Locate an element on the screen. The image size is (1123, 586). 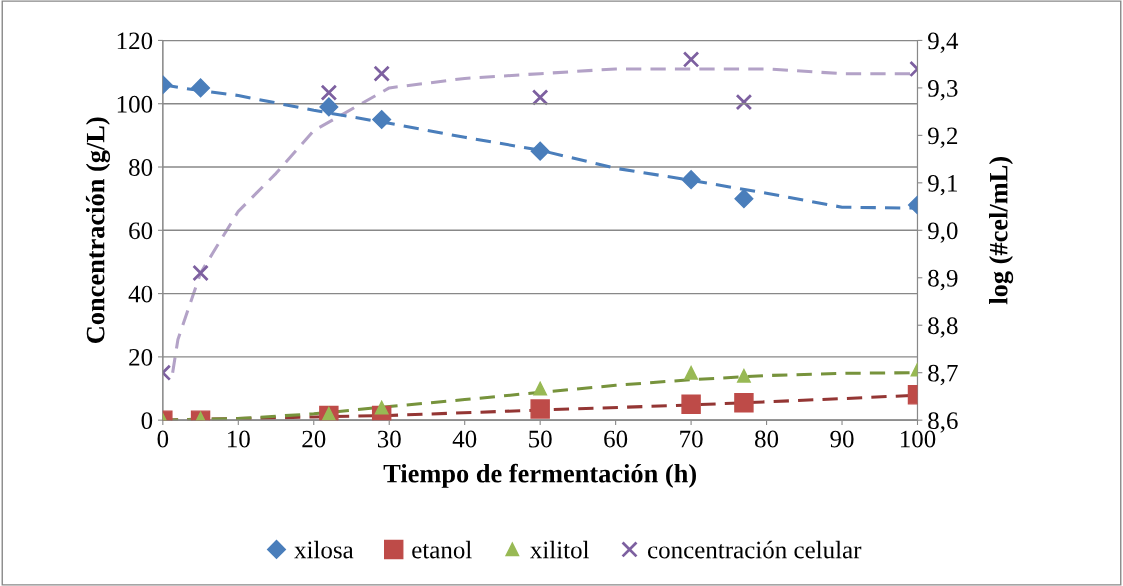
legend-label: etanol is located at coordinates (442, 549).